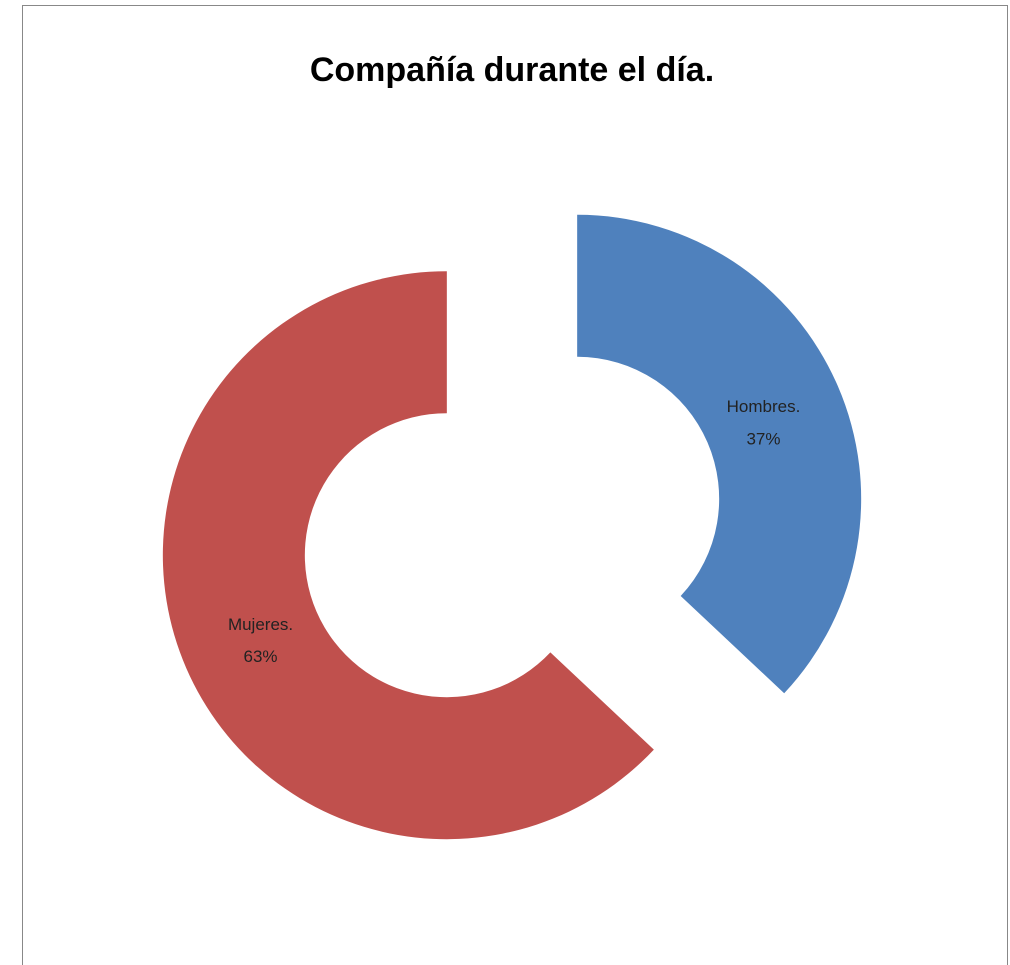 The width and height of the screenshot is (1010, 965). Describe the element at coordinates (260, 640) in the screenshot. I see `data-label: Mujeres. 63%` at that location.